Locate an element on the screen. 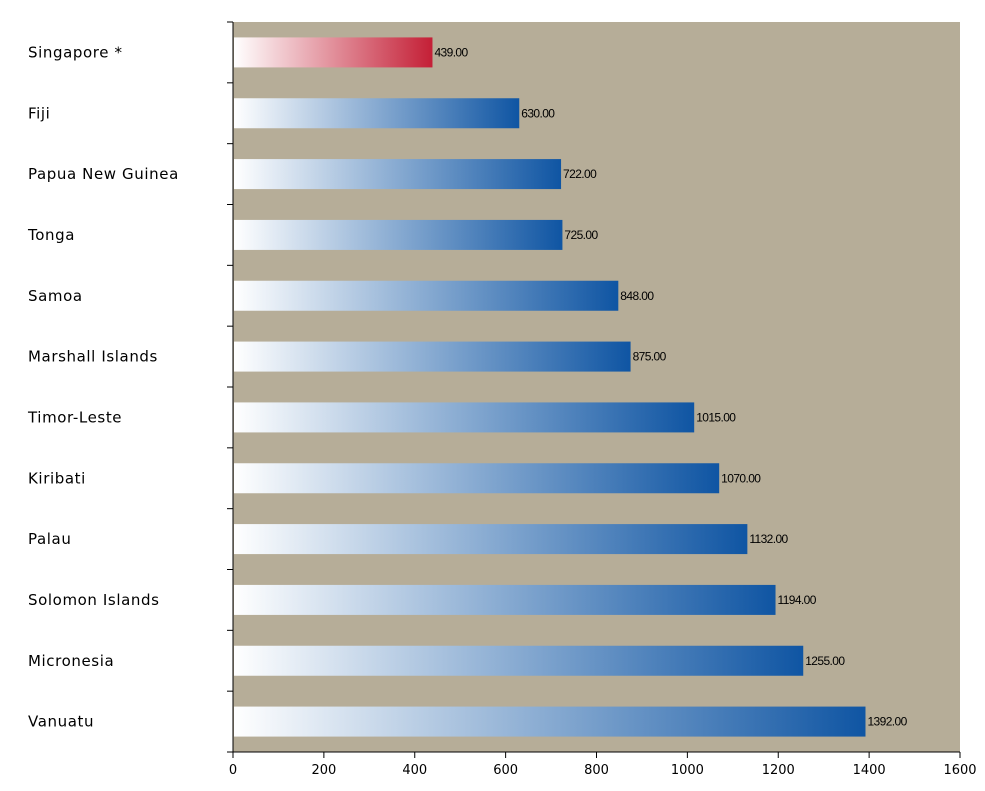  x-tick-label: 400 is located at coordinates (414, 770).